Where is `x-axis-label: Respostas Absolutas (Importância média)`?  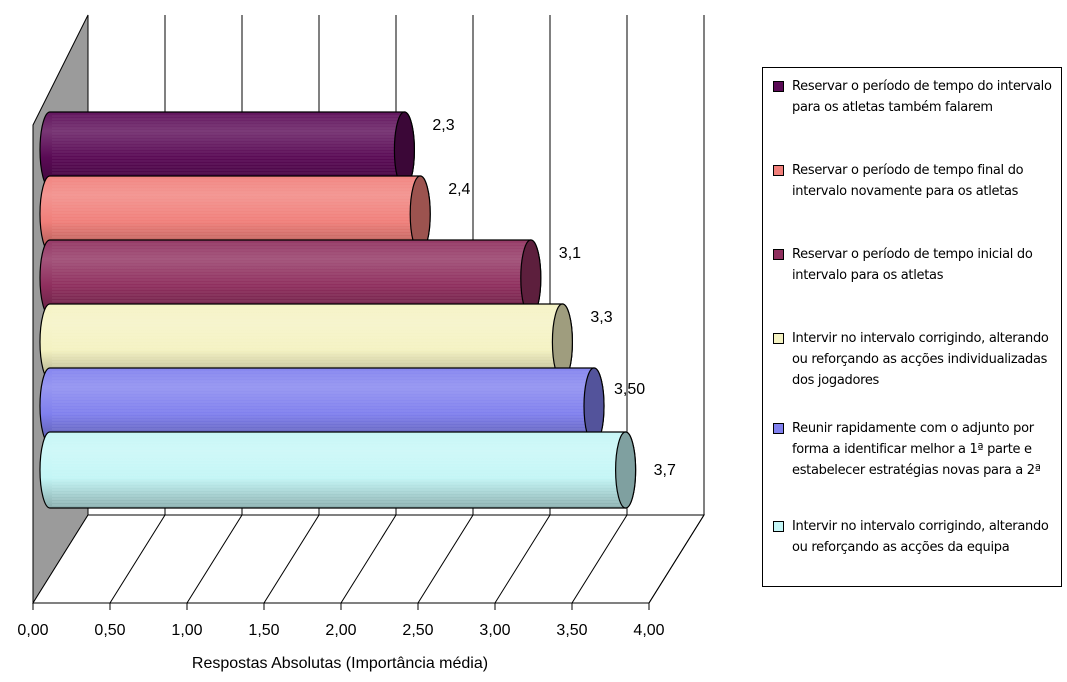
x-axis-label: Respostas Absolutas (Importância média) is located at coordinates (340, 663).